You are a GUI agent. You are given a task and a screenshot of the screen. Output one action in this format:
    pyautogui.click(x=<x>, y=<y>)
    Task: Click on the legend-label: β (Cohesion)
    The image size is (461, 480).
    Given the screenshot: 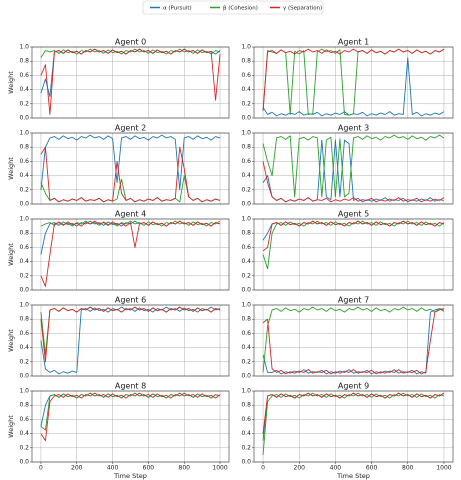 What is the action you would take?
    pyautogui.click(x=240, y=9)
    